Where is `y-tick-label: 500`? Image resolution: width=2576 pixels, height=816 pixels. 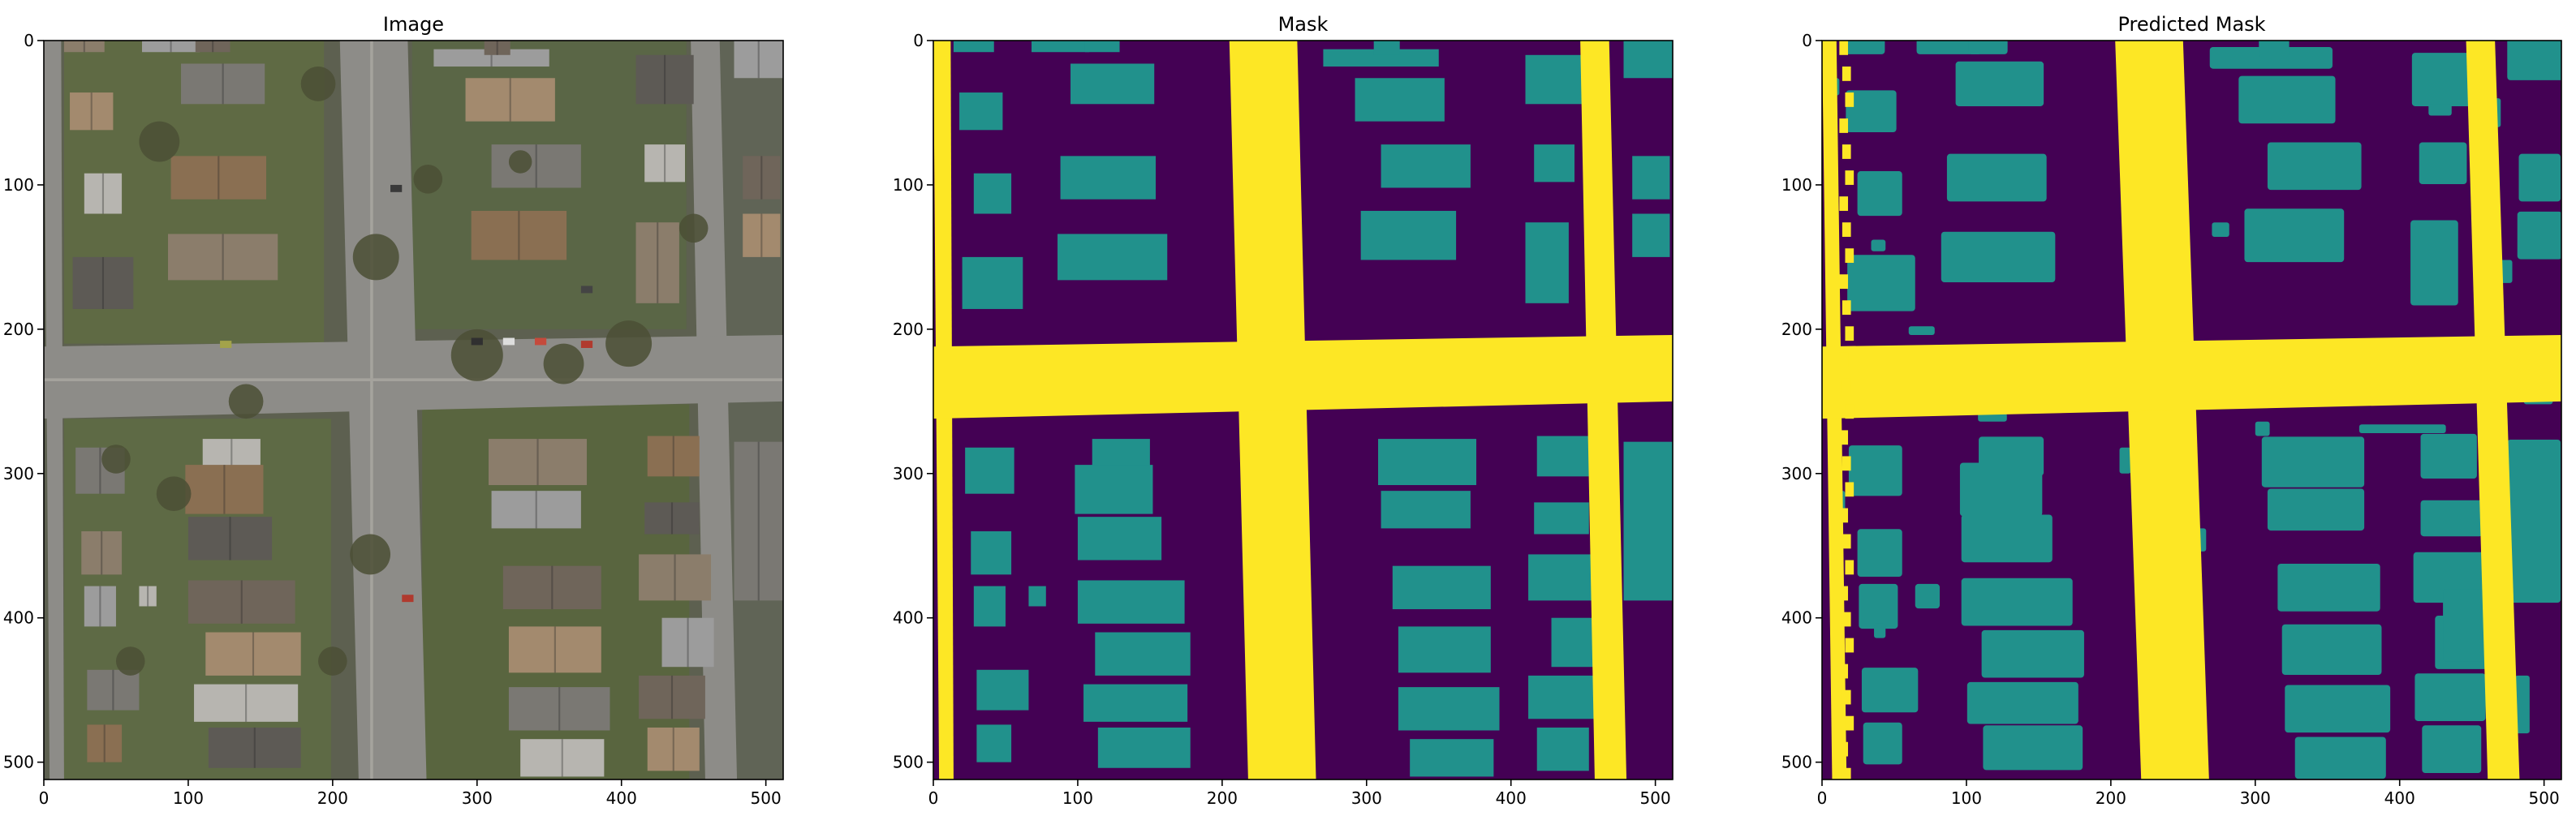
y-tick-label: 500 is located at coordinates (18, 762).